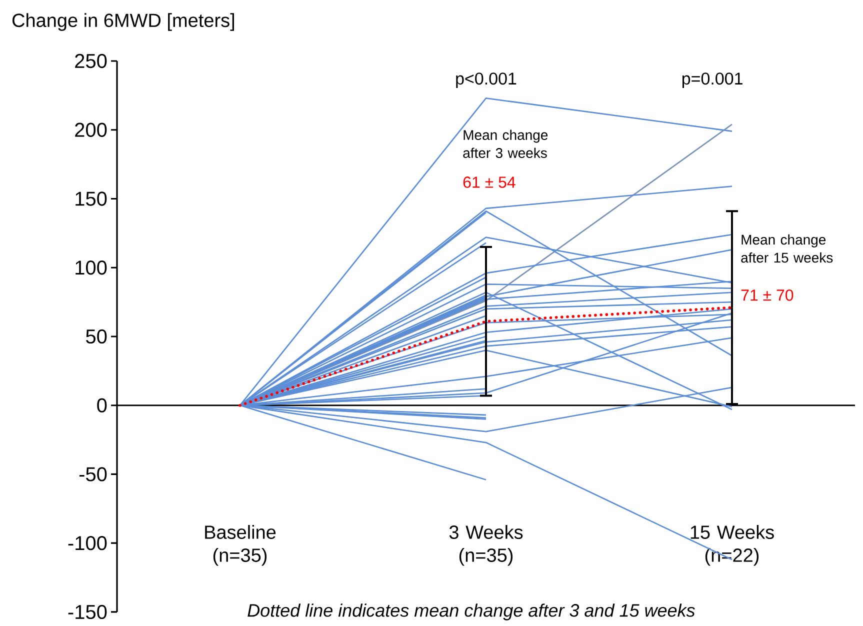 The image size is (863, 626). What do you see at coordinates (91, 199) in the screenshot?
I see `y-tick-label: 150` at bounding box center [91, 199].